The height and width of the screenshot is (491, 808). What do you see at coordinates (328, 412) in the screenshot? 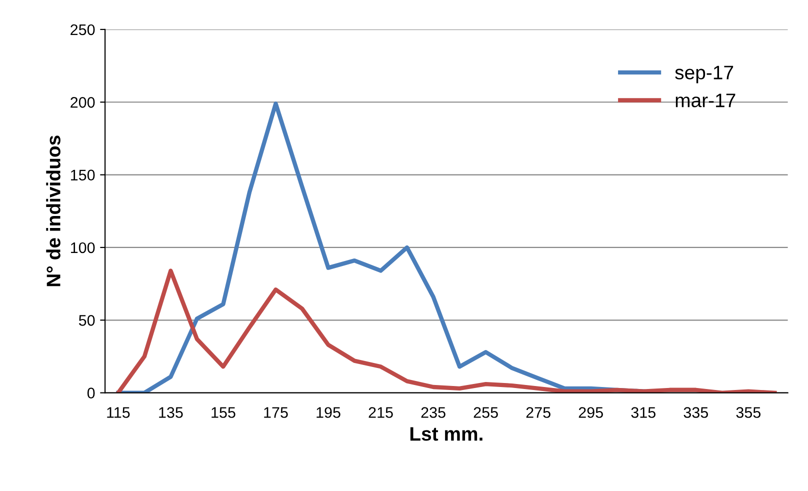
I see `x-tick-label: 195` at bounding box center [328, 412].